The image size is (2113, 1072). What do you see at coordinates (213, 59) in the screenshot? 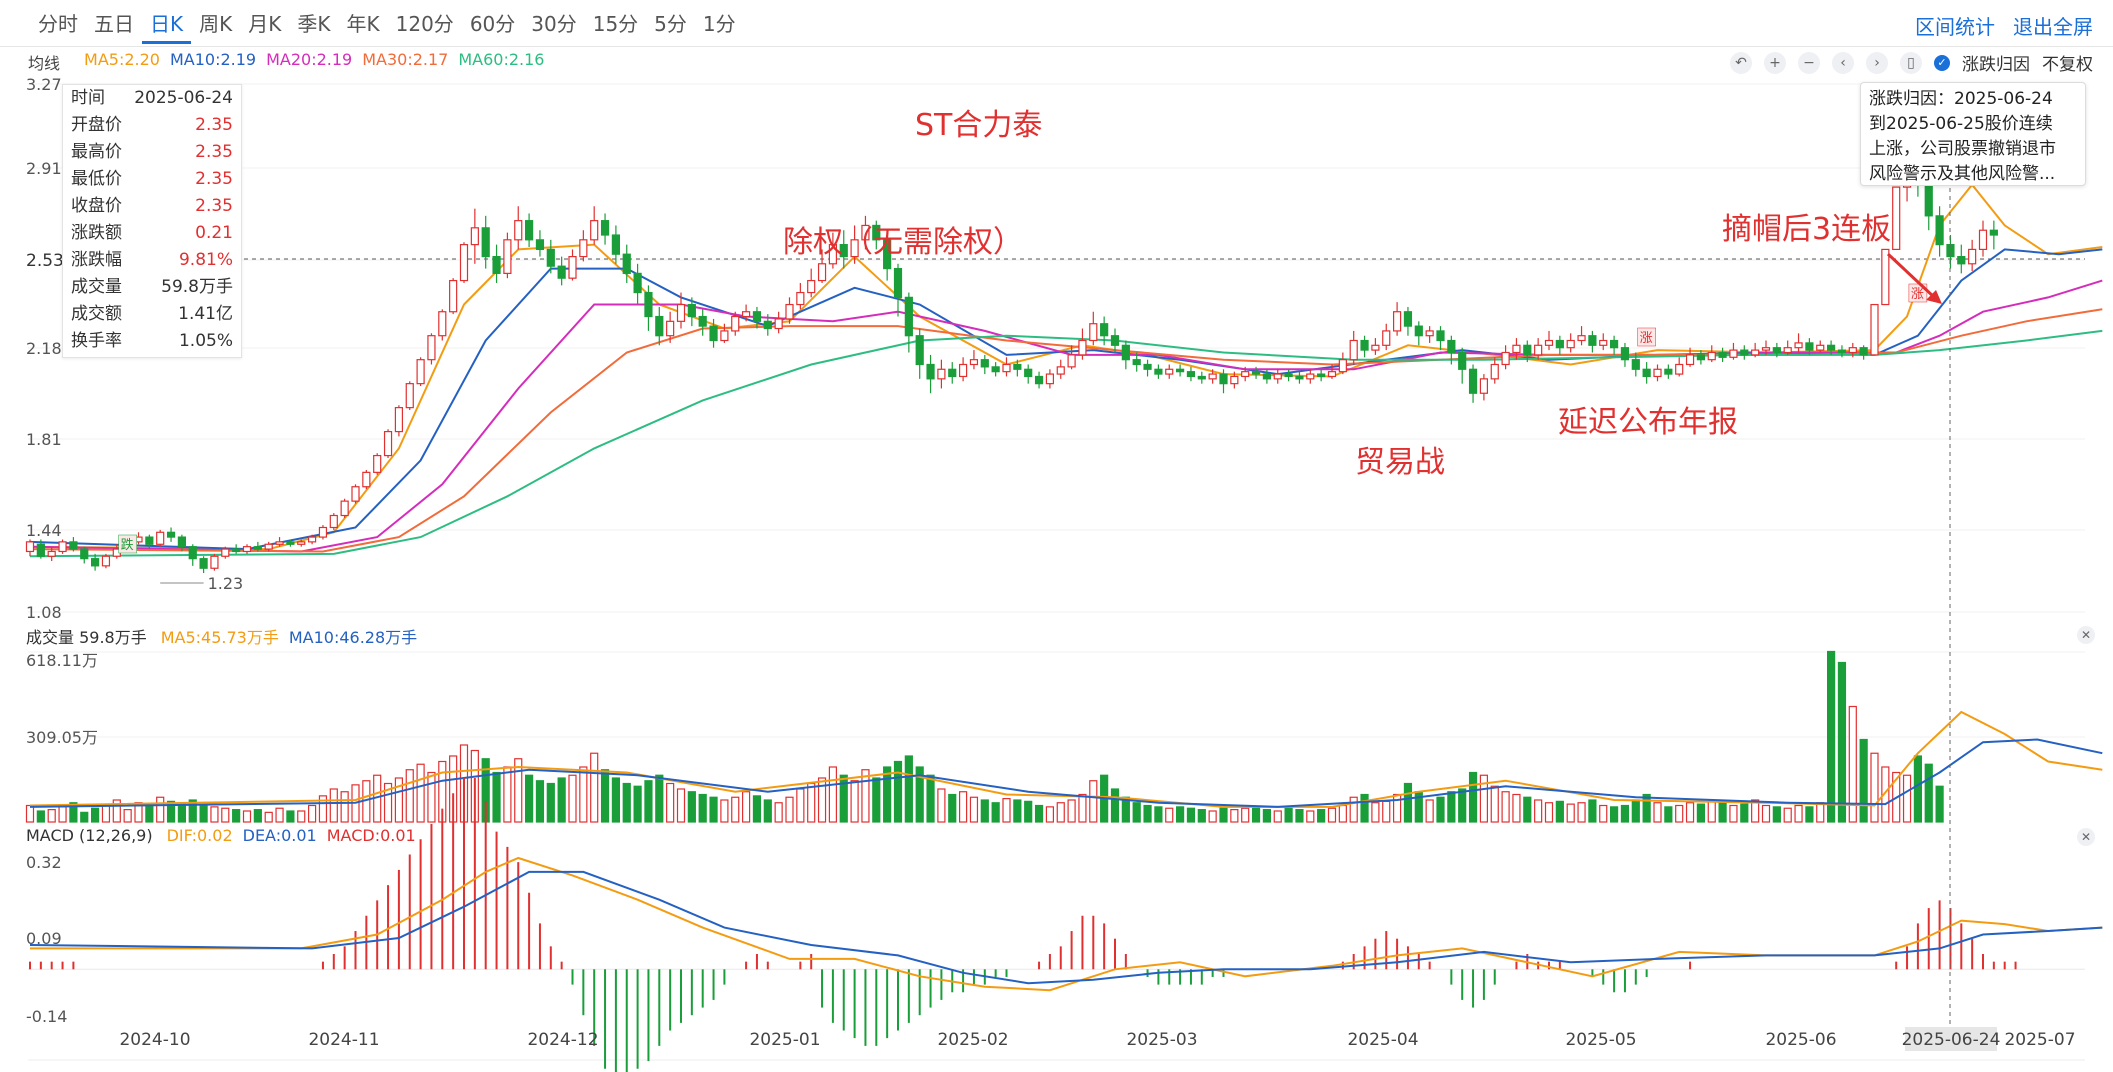
I see `ma-legend-item: MA10:2.19` at bounding box center [213, 59].